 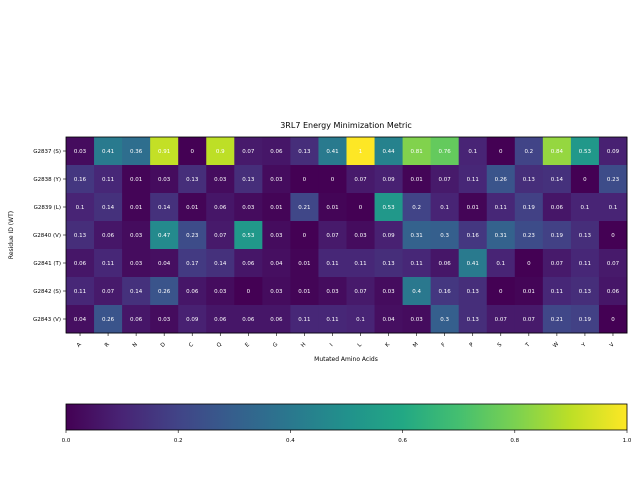 I want to click on cell-value-label: 0.26, so click(x=164, y=292).